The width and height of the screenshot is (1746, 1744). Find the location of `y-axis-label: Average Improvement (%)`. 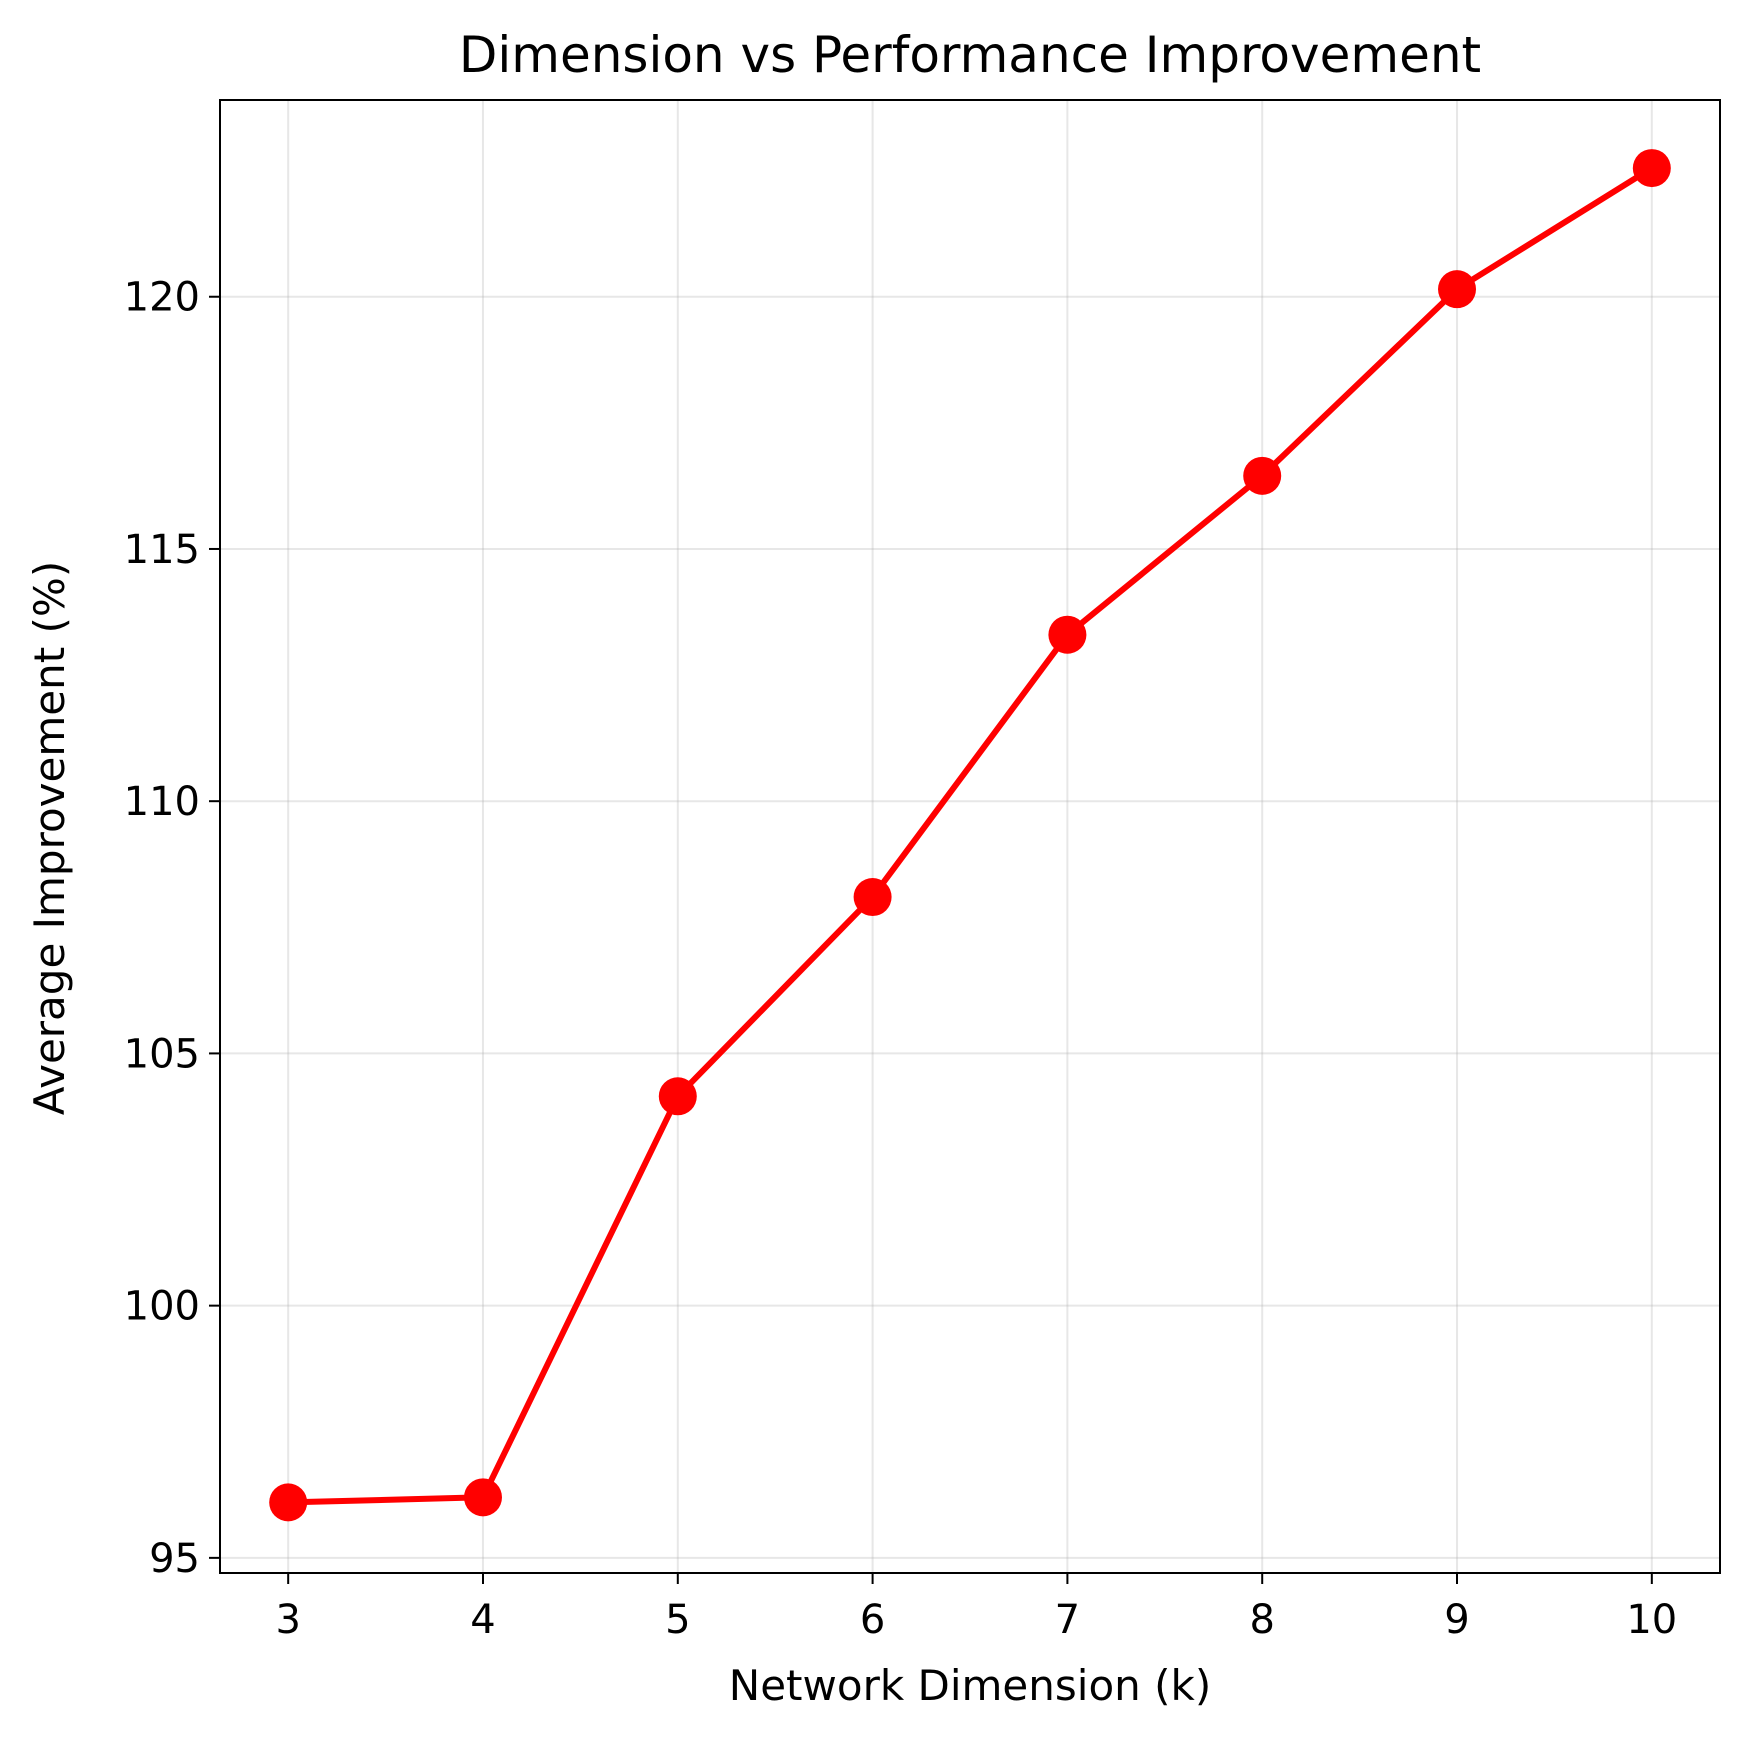

y-axis-label: Average Improvement (%) is located at coordinates (49, 838).